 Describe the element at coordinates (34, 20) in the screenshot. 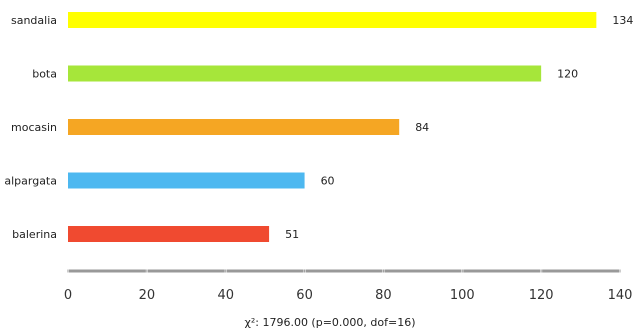

I see `category-label-sandalia: sandalia` at that location.